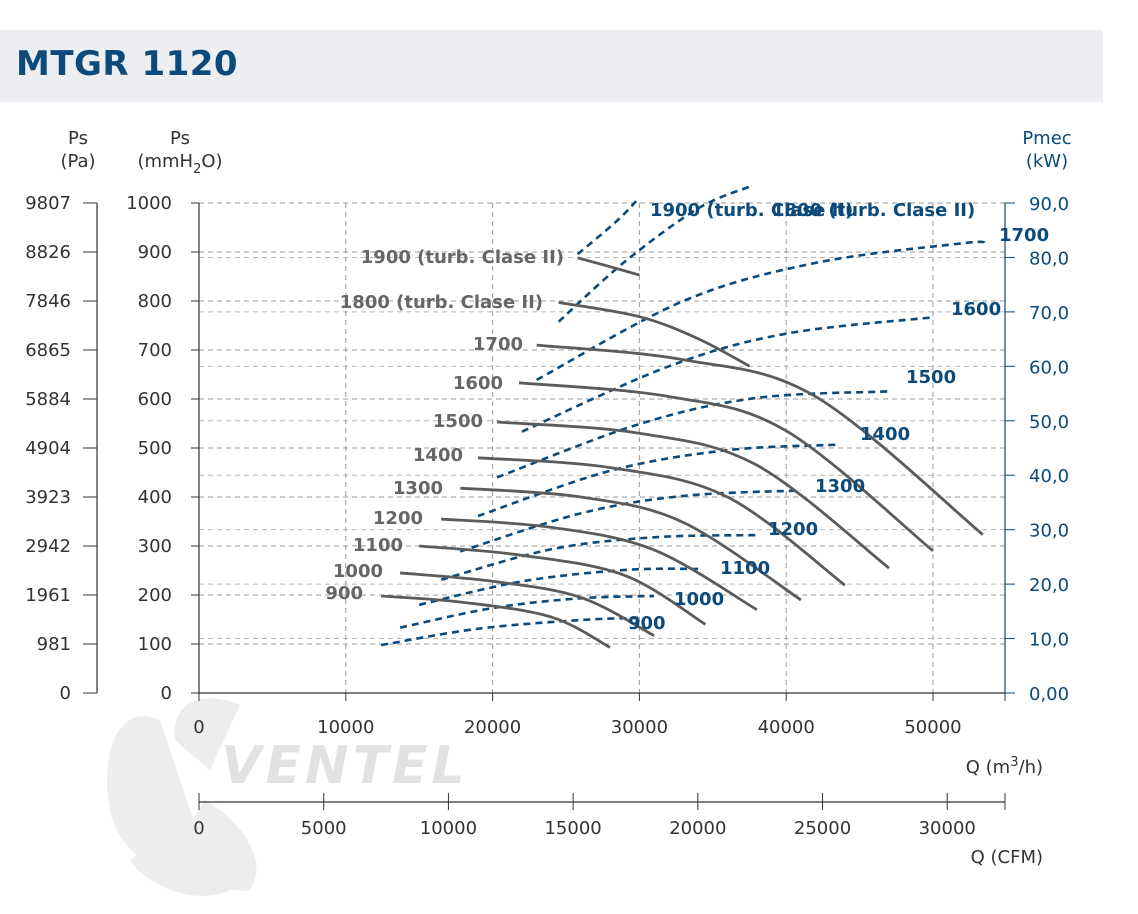 Image resolution: width=1138 pixels, height=914 pixels. Describe the element at coordinates (155, 644) in the screenshot. I see `y-tick-label-mmh2o: 100` at that location.